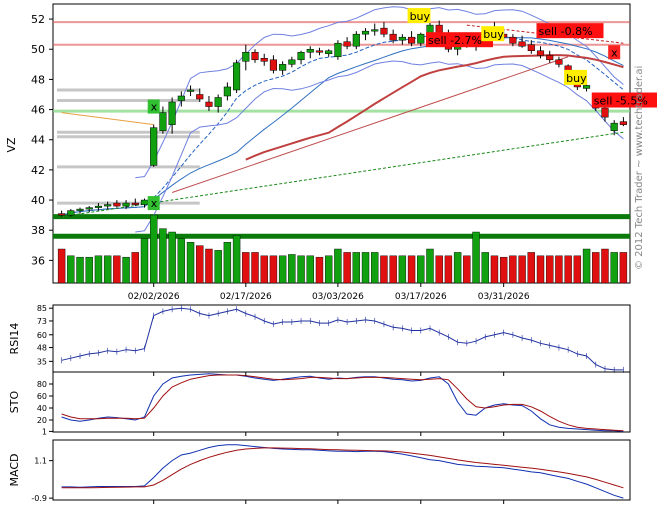 This screenshot has height=514, width=657. What do you see at coordinates (40, 461) in the screenshot?
I see `macd-tick-label: 1.1` at bounding box center [40, 461].